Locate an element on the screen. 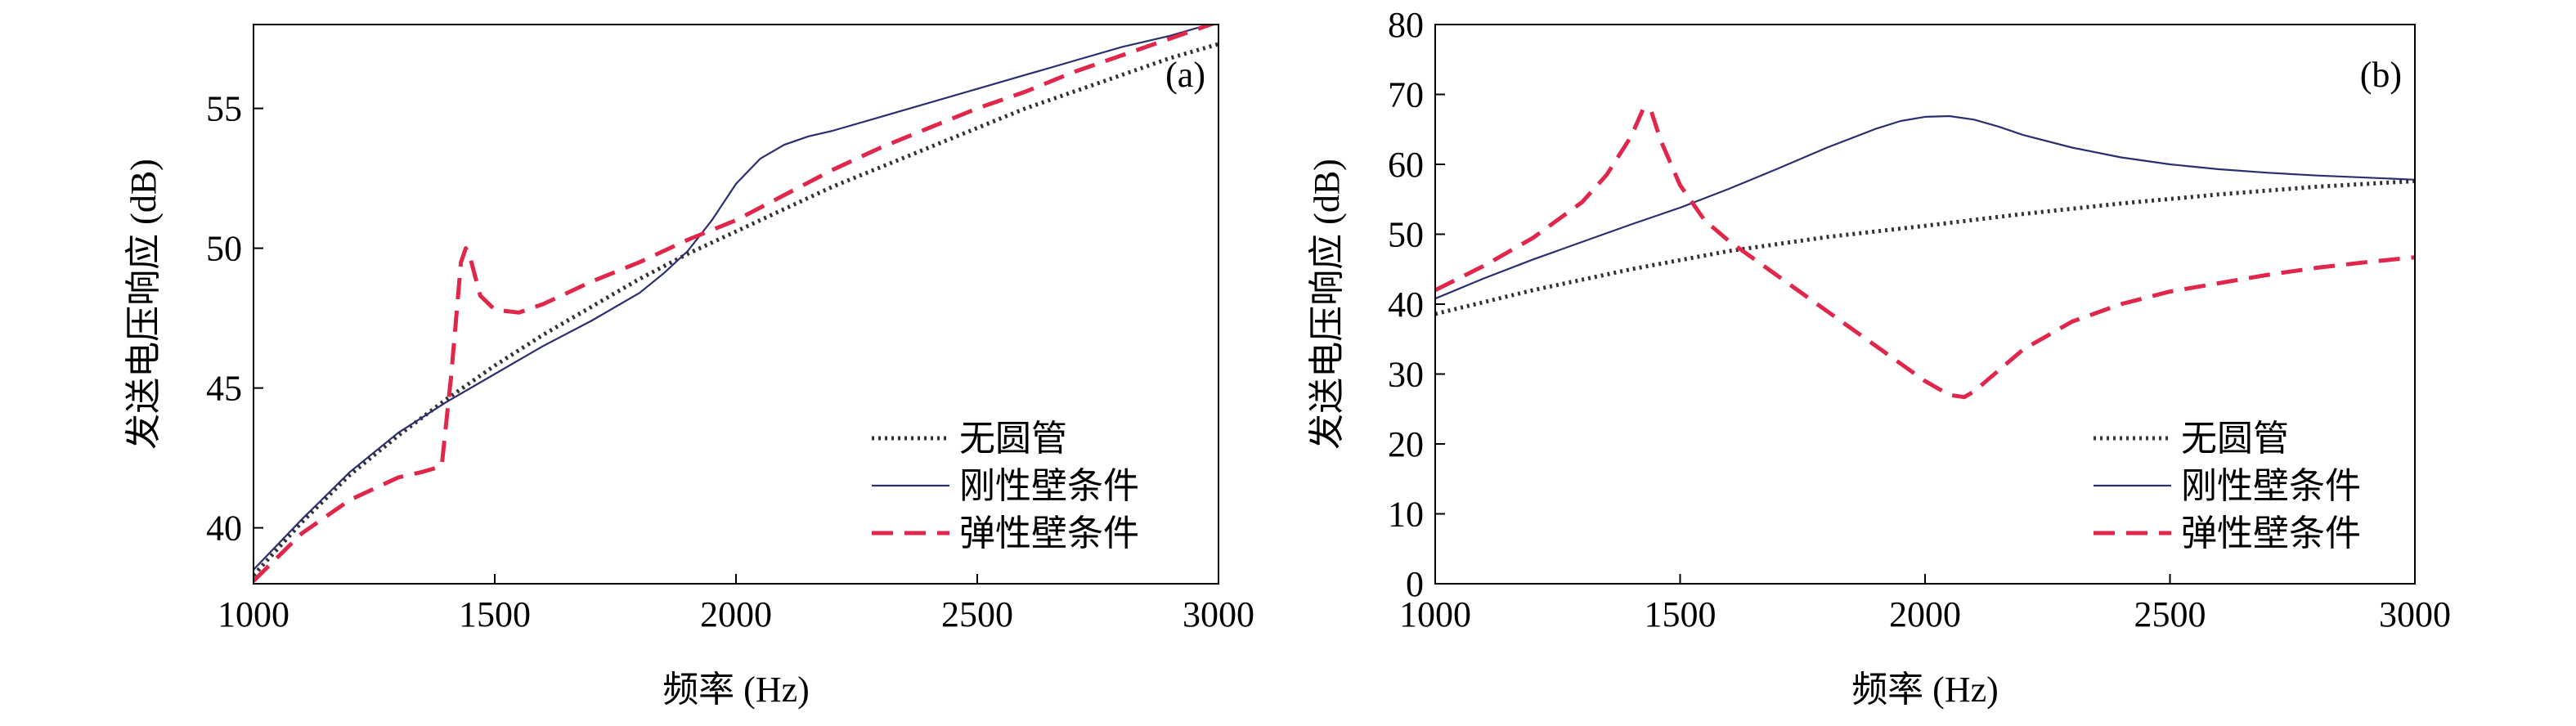  series-line-no-tube is located at coordinates (1925, 247).